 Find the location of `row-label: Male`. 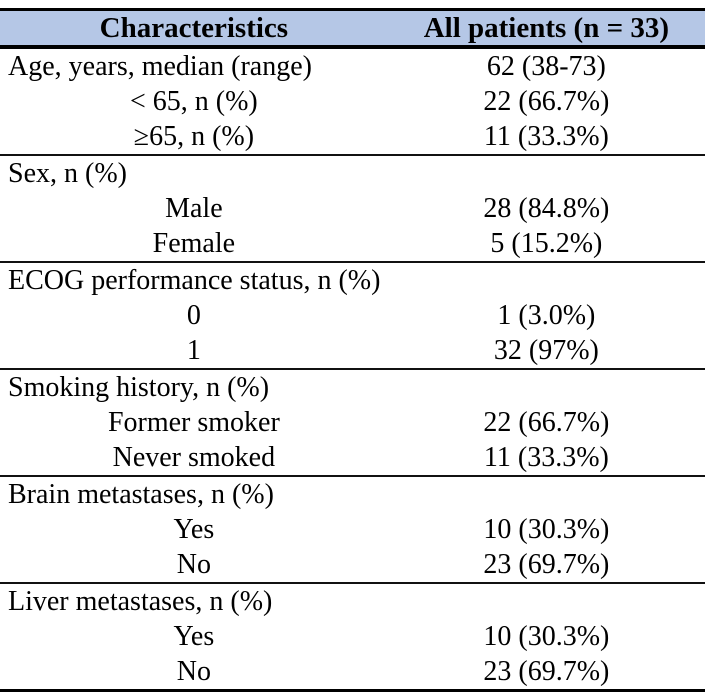

row-label: Male is located at coordinates (194, 208).